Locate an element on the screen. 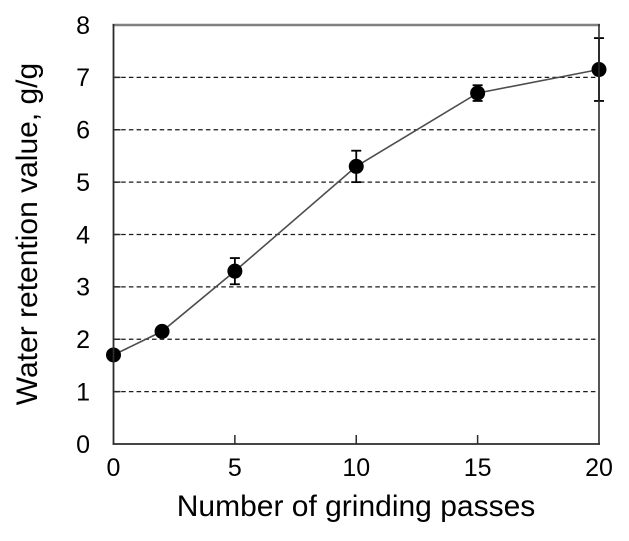  x-tick-label: 10 is located at coordinates (356, 468).